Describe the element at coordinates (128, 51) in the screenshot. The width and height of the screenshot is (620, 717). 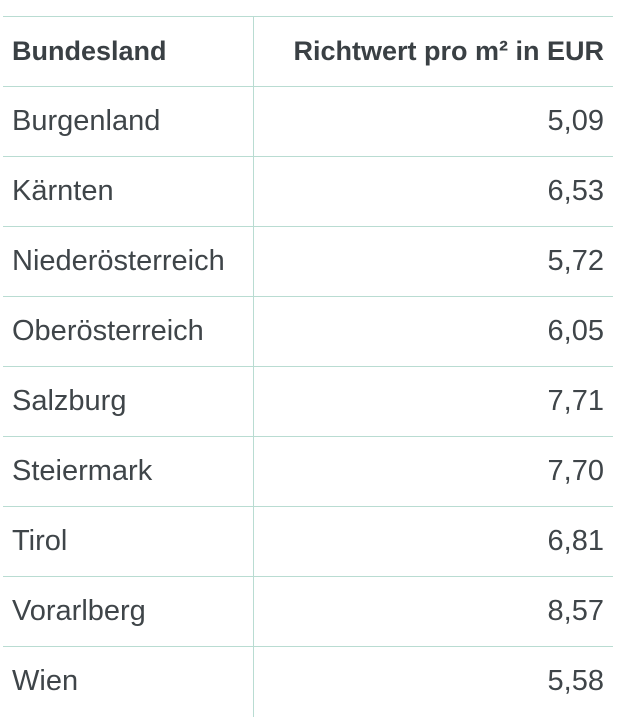
I see `header-bundesland: Bundesland` at that location.